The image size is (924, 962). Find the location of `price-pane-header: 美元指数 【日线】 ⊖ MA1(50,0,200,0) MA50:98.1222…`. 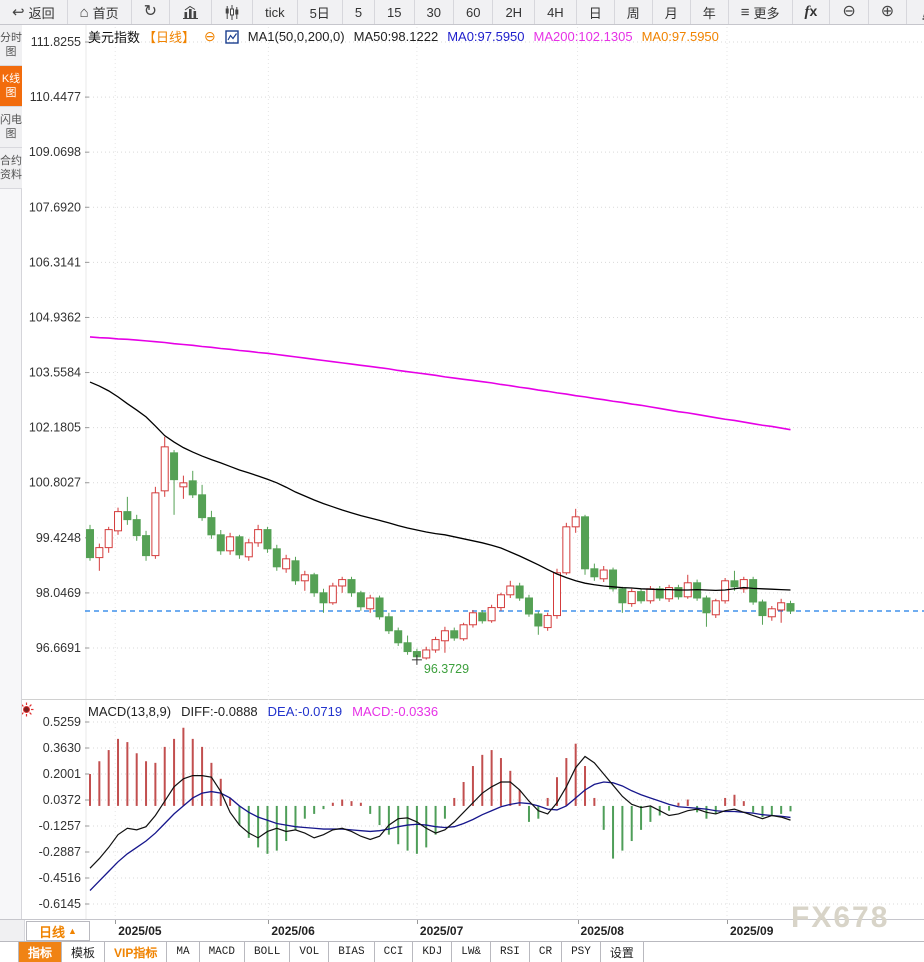

price-pane-header: 美元指数 【日线】 ⊖ MA1(50,0,200,0) MA50:98.1222… is located at coordinates (403, 36).